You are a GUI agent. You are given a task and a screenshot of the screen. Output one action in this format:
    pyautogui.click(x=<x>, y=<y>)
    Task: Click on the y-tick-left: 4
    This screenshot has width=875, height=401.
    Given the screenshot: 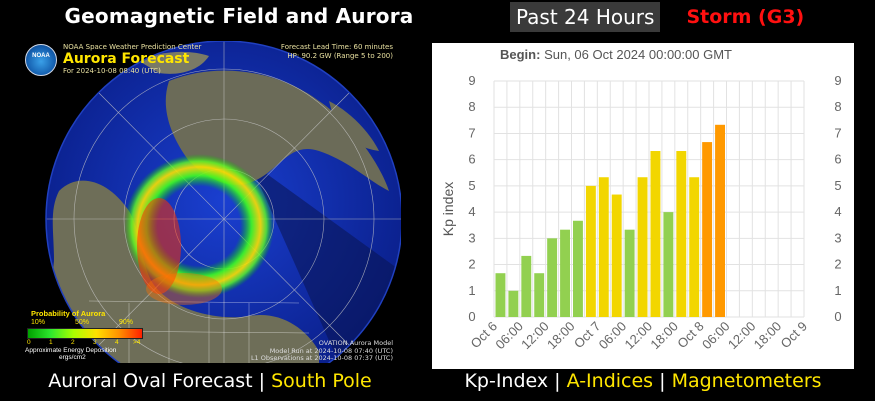 What is the action you would take?
    pyautogui.click(x=471, y=211)
    